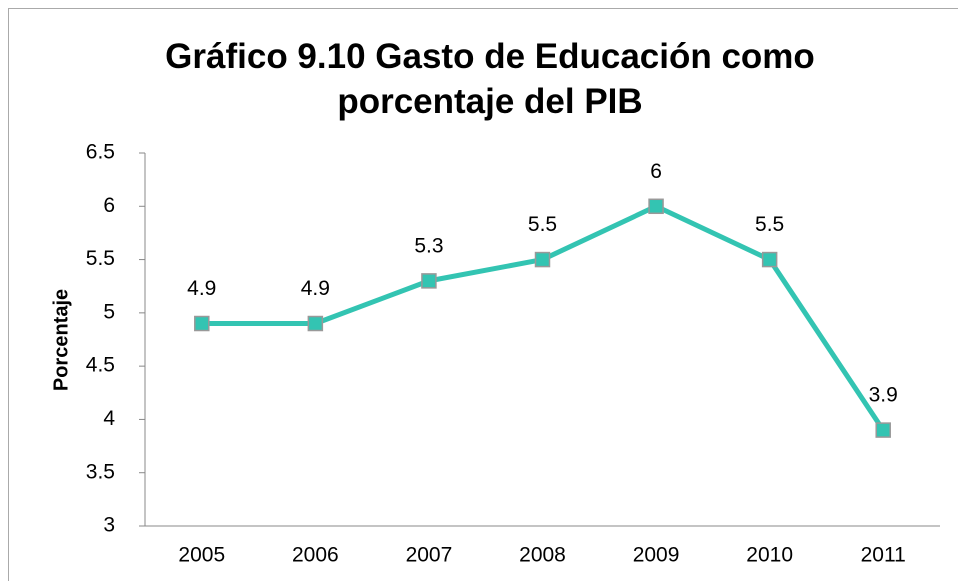 The height and width of the screenshot is (581, 958). Describe the element at coordinates (428, 245) in the screenshot. I see `data-label: 5.3` at that location.